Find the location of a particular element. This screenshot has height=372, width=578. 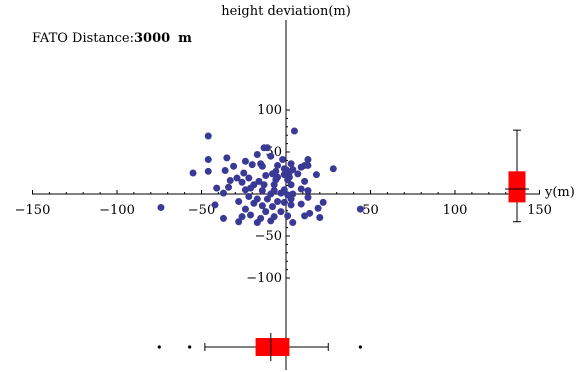

x-axis-title-text: y(m) is located at coordinates (559, 192).